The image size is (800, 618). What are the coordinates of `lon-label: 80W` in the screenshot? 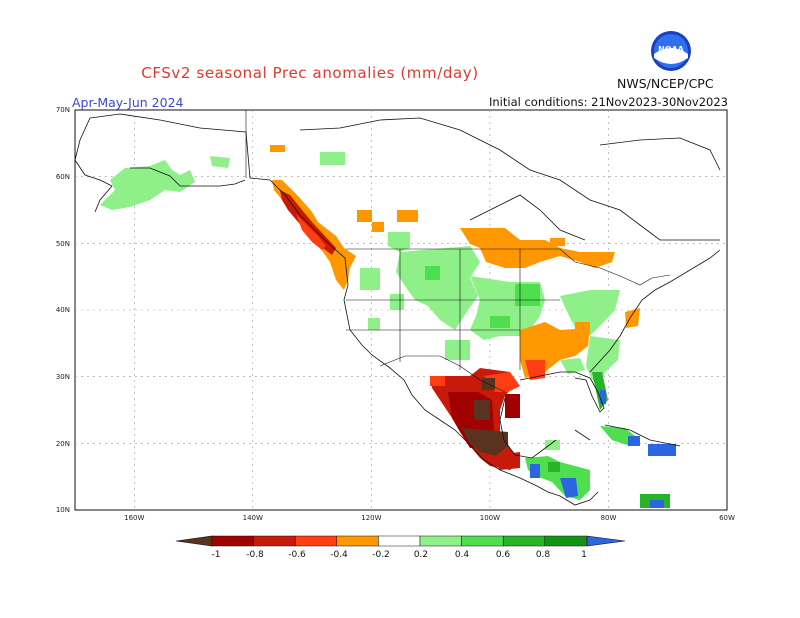 It's located at (609, 518).